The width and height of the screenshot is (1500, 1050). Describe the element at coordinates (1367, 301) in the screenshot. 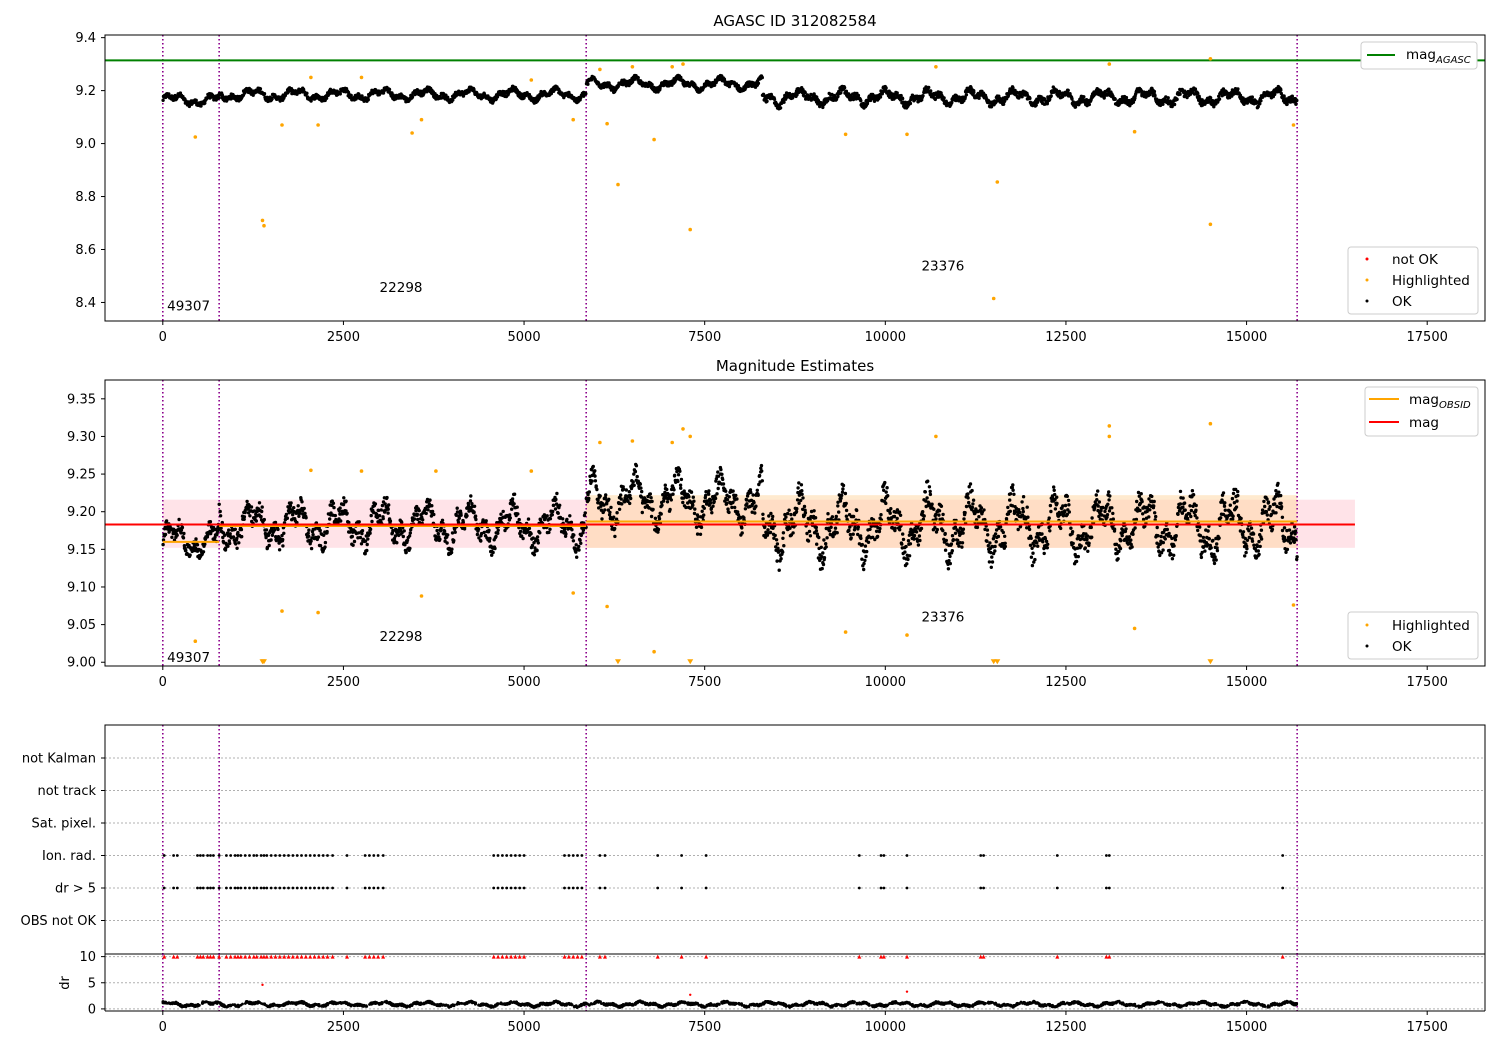

I see `legend-marker-ok` at that location.